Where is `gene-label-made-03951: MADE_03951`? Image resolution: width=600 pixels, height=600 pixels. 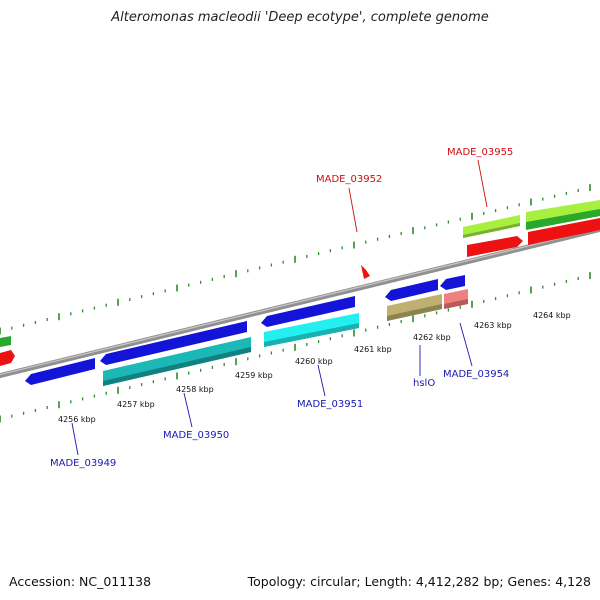
gene-label-made-03951: MADE_03951 is located at coordinates (330, 404).